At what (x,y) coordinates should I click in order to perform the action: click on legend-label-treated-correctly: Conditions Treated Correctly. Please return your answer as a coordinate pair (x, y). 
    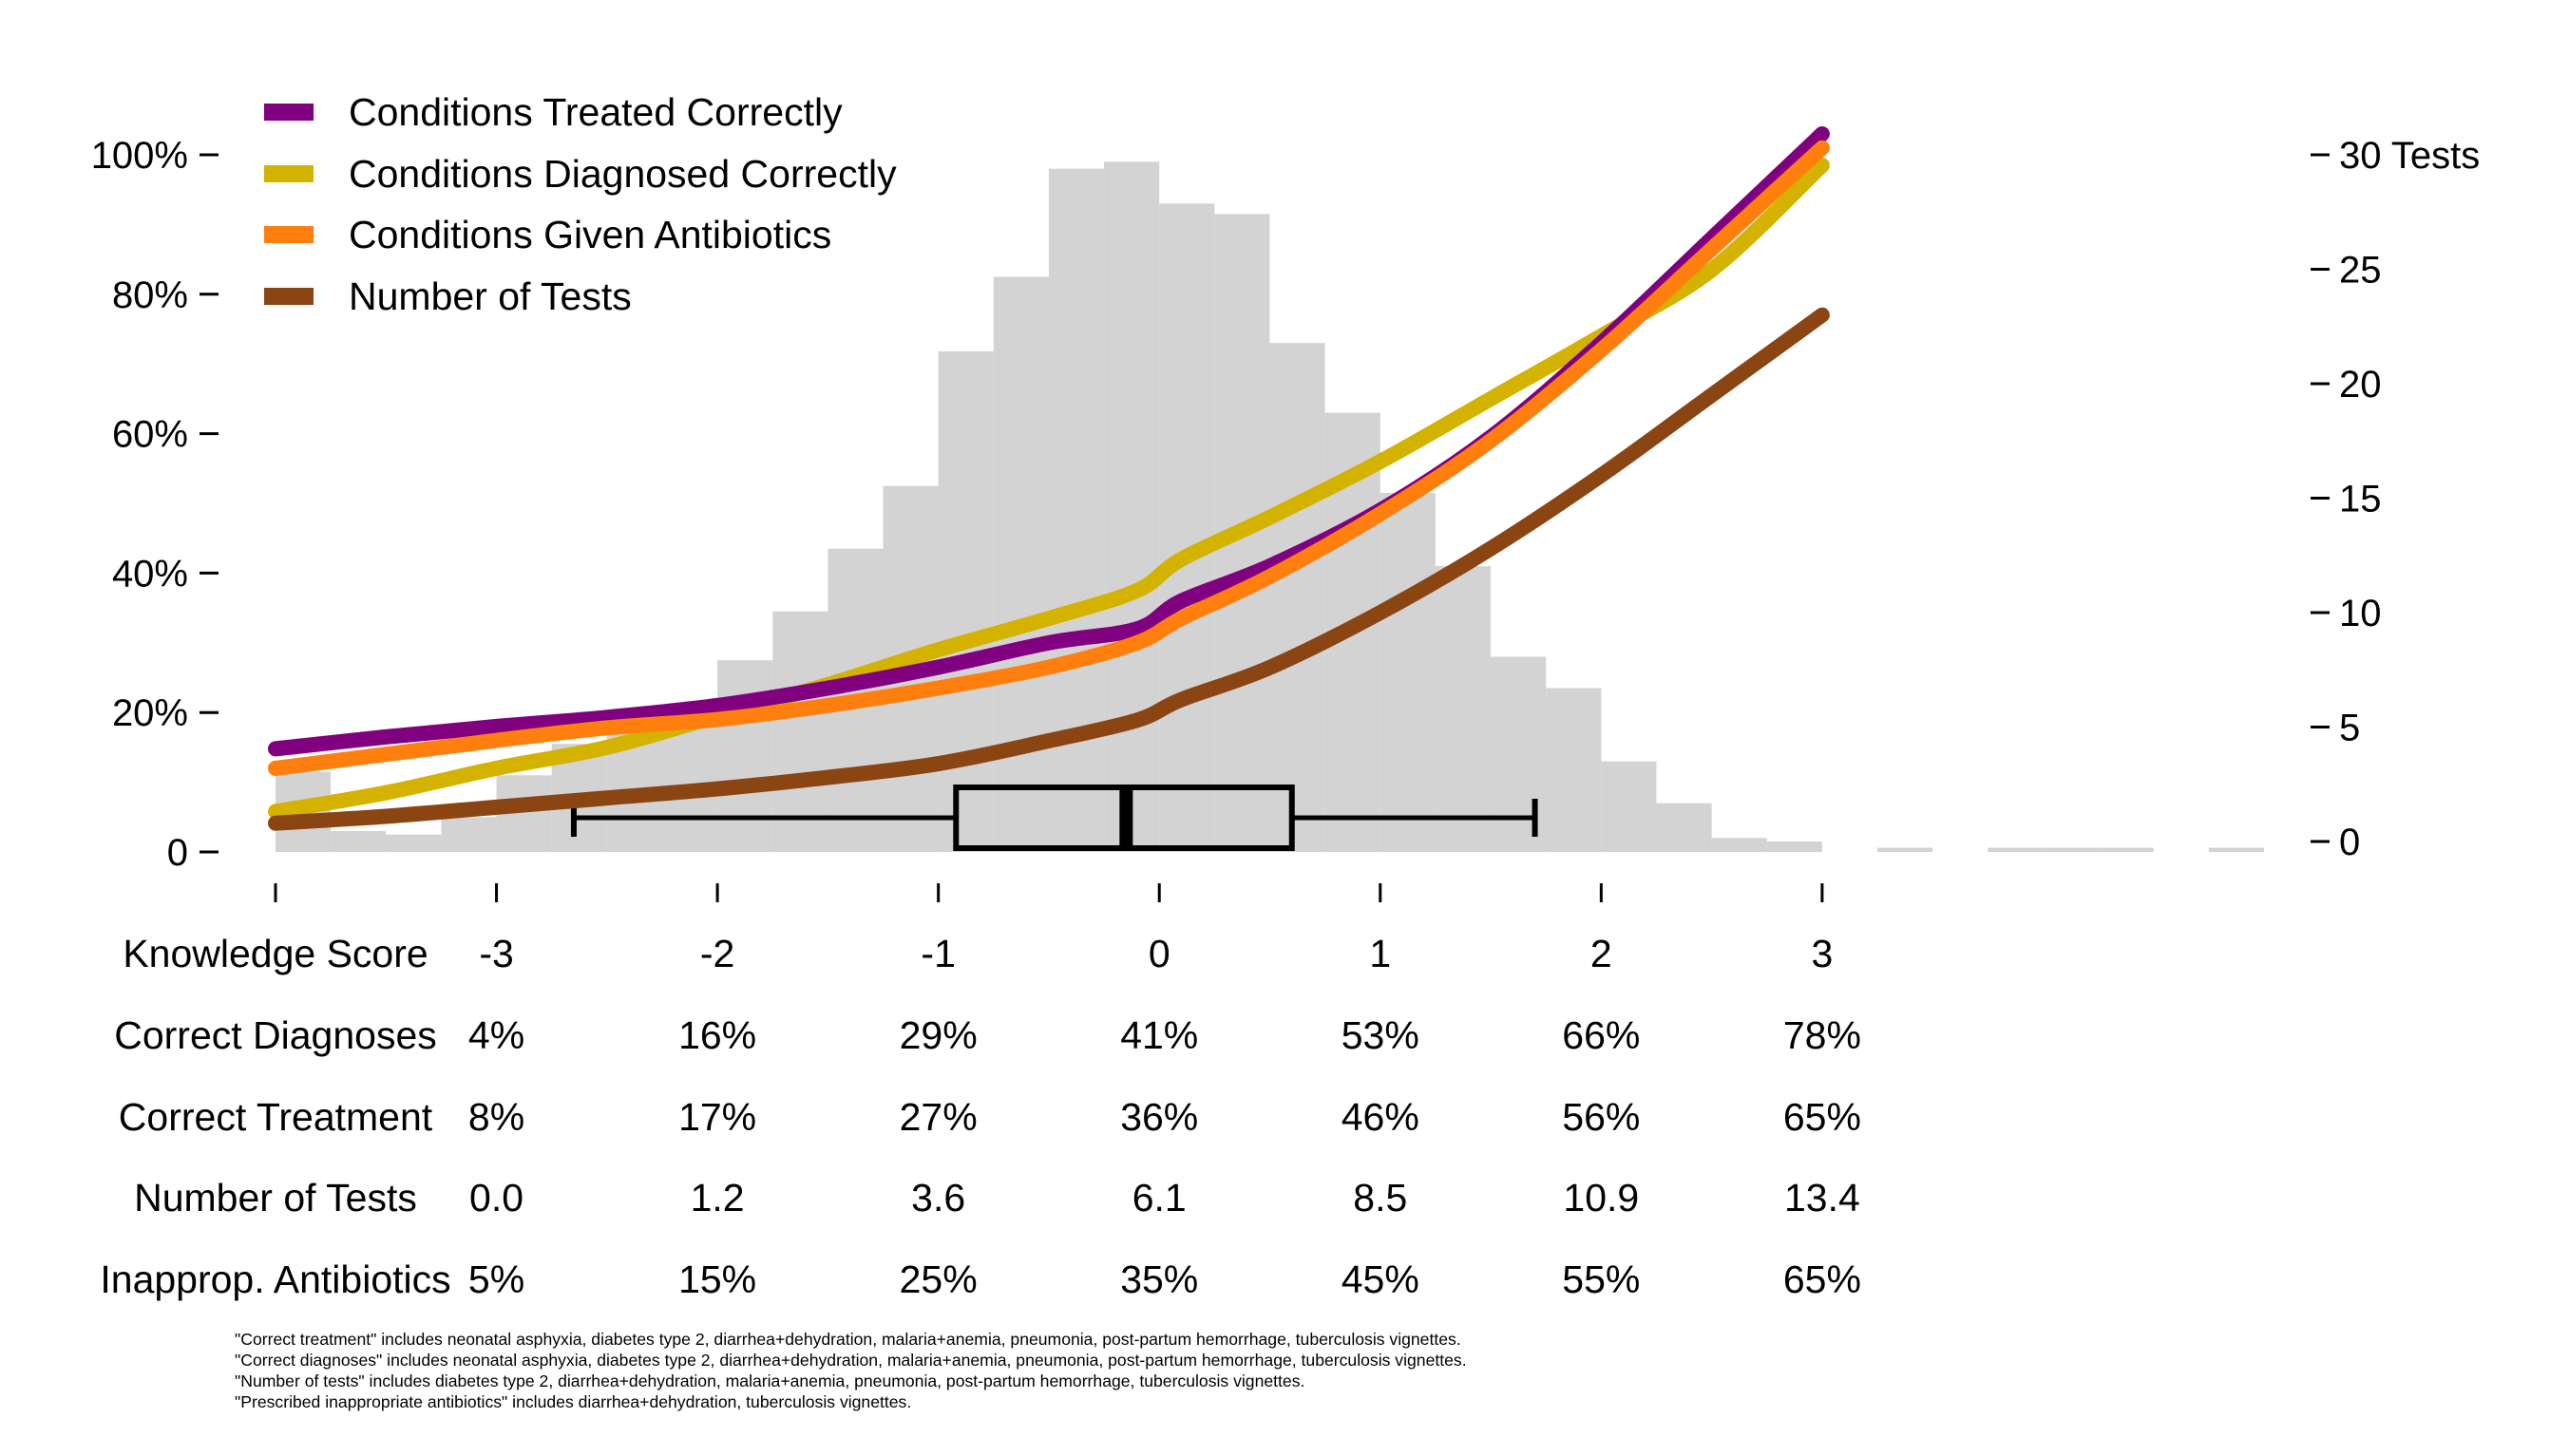
    Looking at the image, I should click on (596, 112).